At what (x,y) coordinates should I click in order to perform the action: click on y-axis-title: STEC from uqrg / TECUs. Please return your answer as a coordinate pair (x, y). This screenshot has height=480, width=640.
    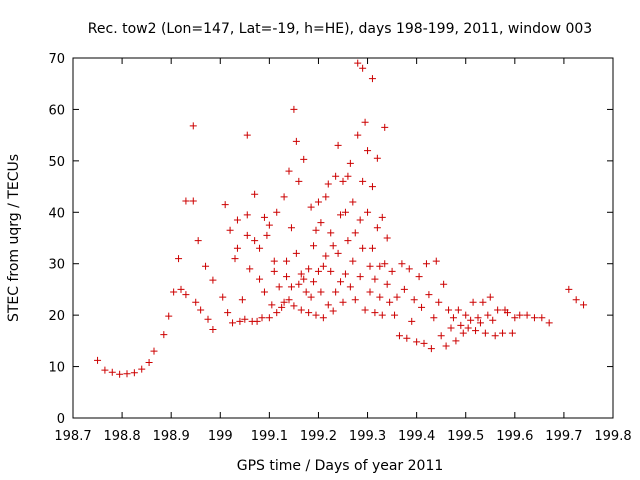
    Looking at the image, I should click on (14, 238).